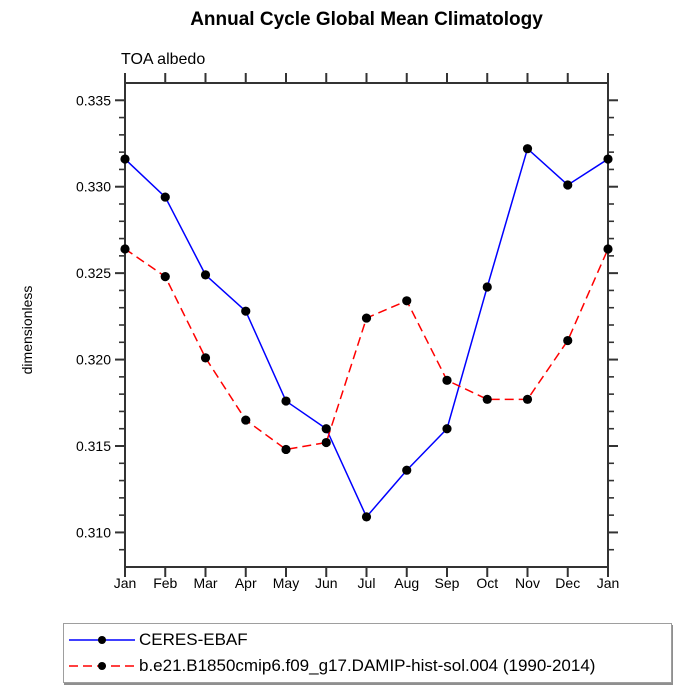  I want to click on legend-line-sample-dashed, so click(102, 666).